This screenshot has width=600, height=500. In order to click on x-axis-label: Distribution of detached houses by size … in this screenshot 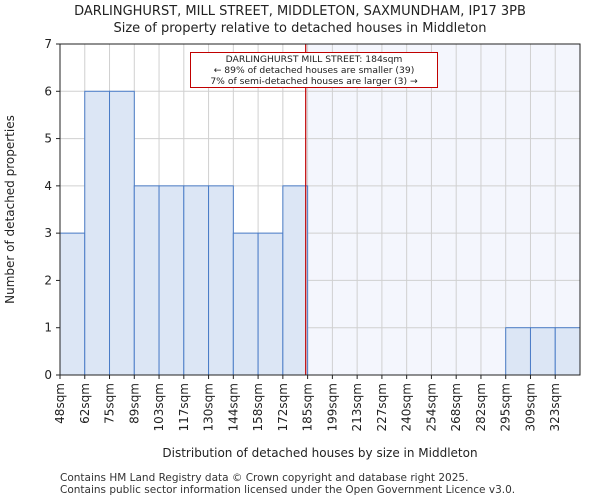, I will do `click(319, 453)`.